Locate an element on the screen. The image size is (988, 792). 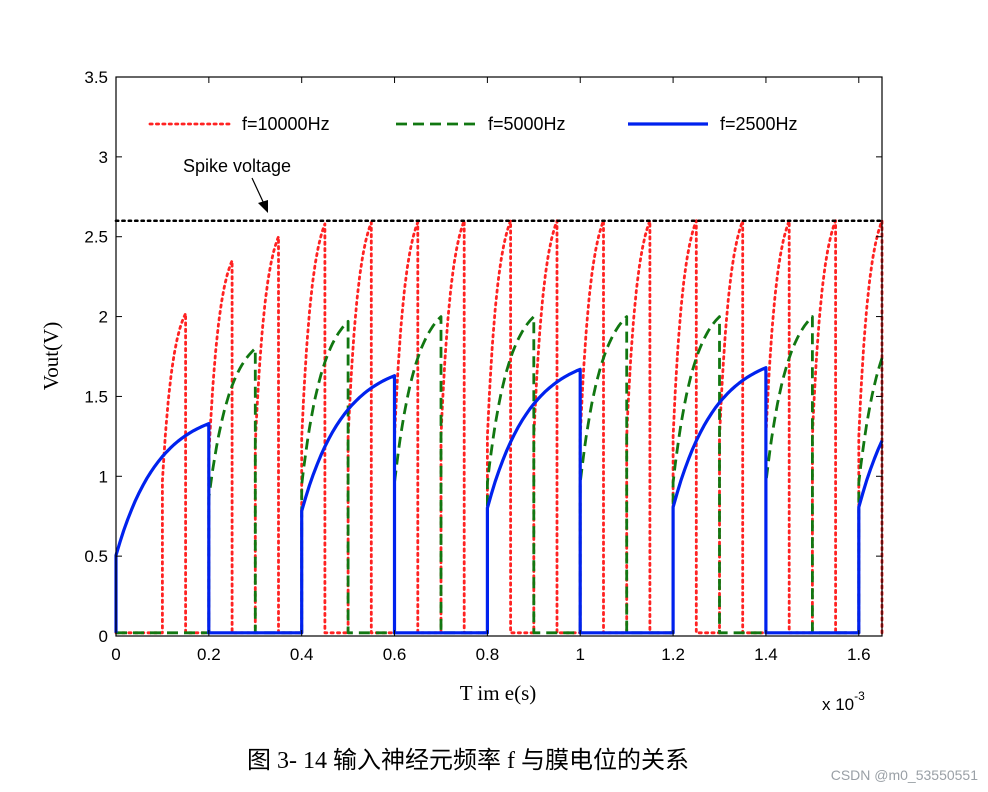
x-tick-label: 0.6 is located at coordinates (395, 654).